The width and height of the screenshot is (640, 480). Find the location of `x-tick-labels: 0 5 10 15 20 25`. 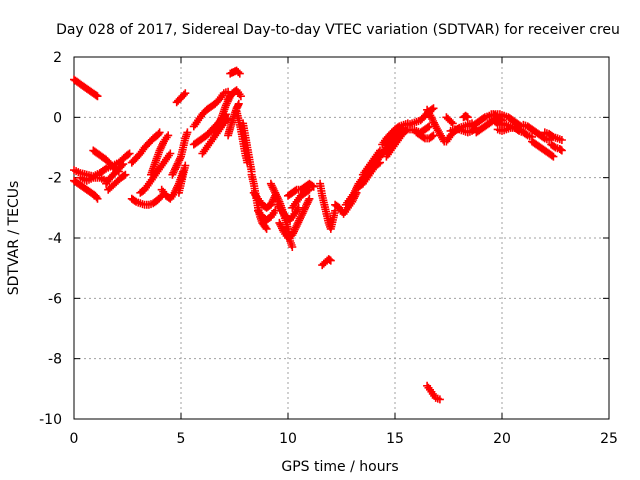

x-tick-labels: 0 5 10 15 20 25 is located at coordinates (344, 439).